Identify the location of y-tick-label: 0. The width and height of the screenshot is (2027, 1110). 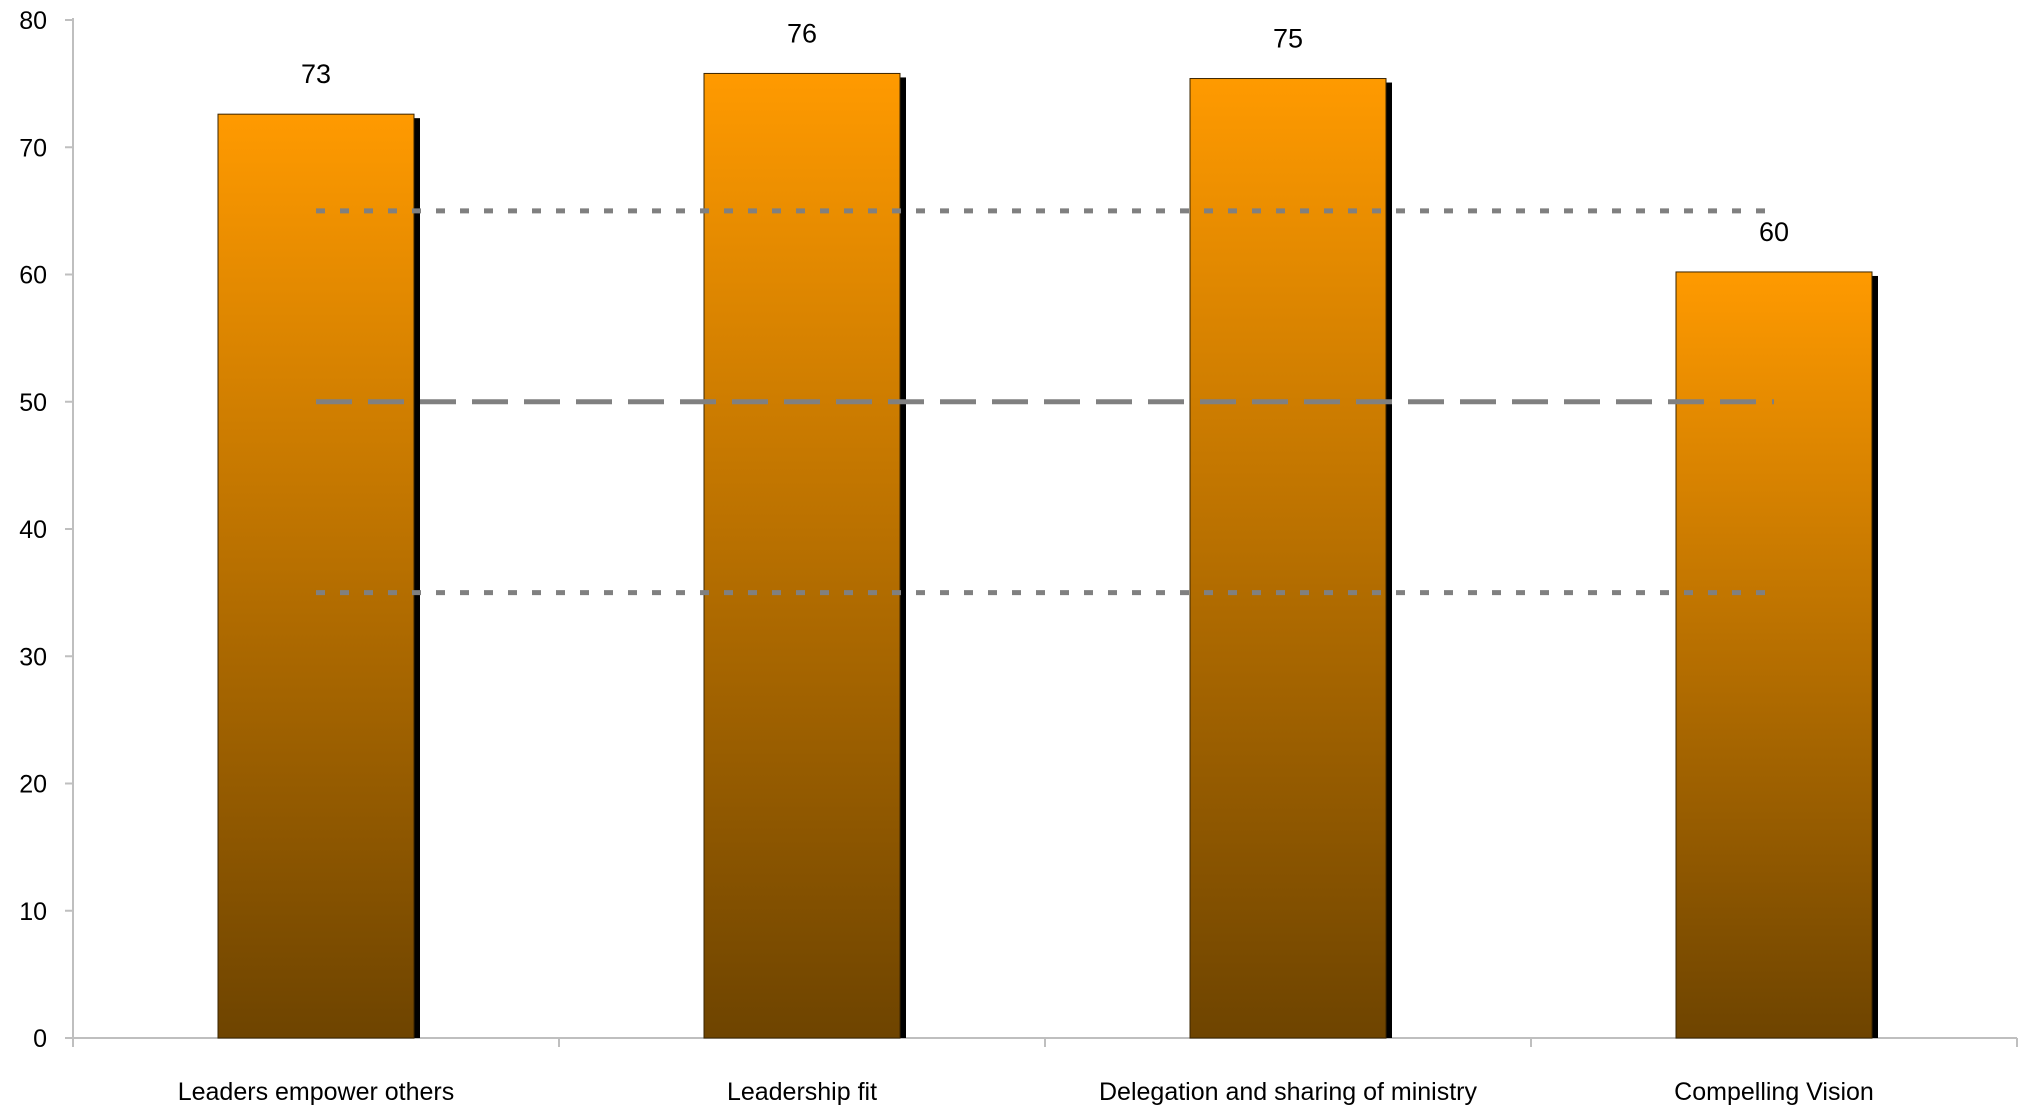
(40, 1039).